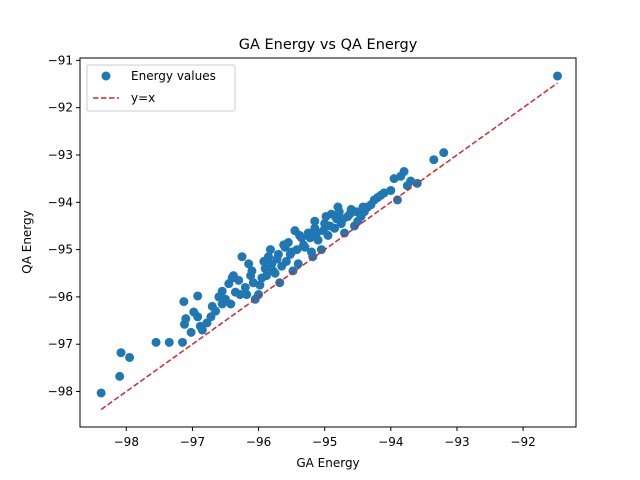 This screenshot has width=640, height=480. I want to click on legend-box, so click(161, 88).